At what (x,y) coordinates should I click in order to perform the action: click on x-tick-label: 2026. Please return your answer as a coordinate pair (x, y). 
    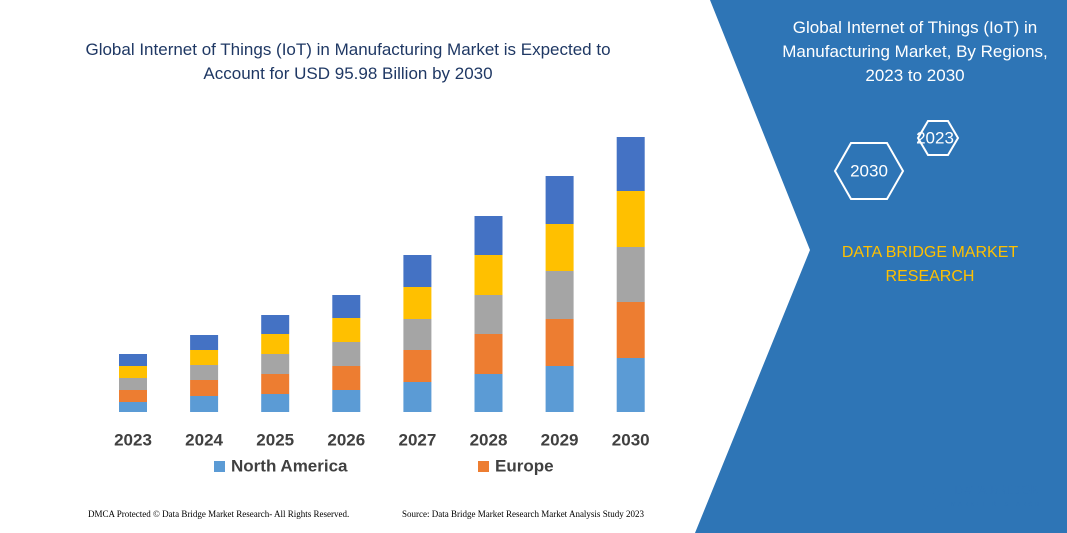
    Looking at the image, I should click on (346, 439).